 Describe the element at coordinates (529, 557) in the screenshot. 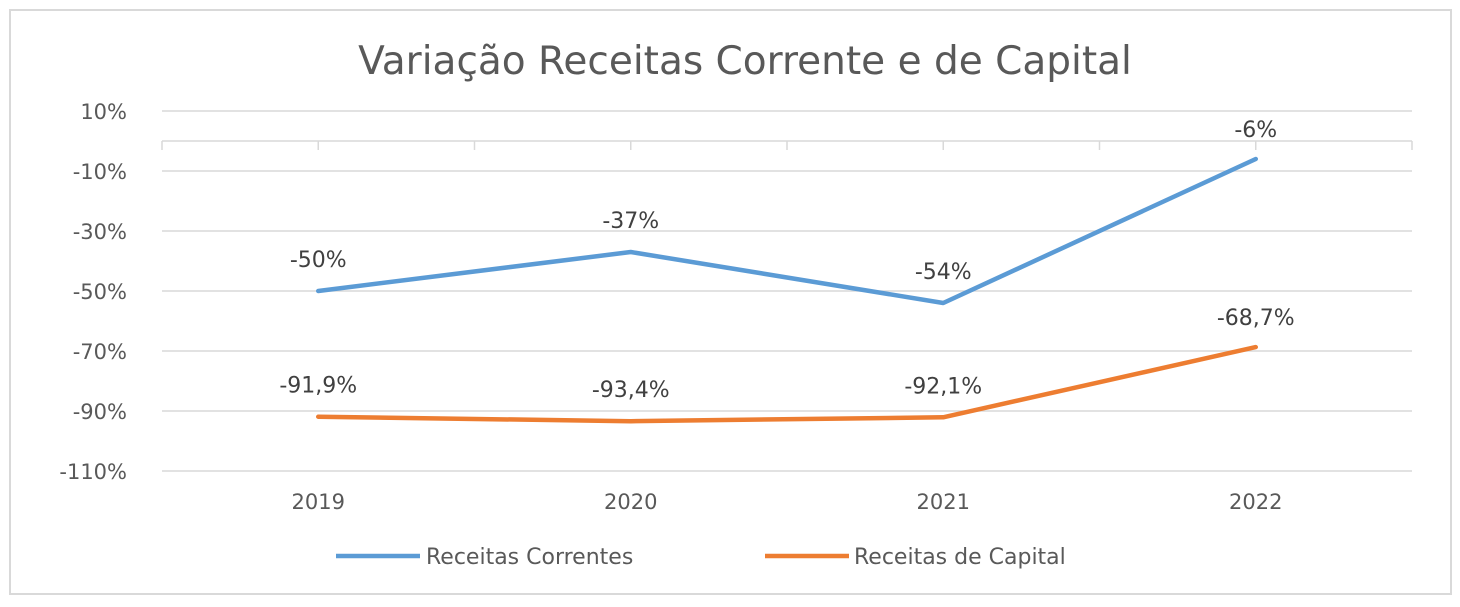

I see `legend-label: Receitas Correntes` at that location.